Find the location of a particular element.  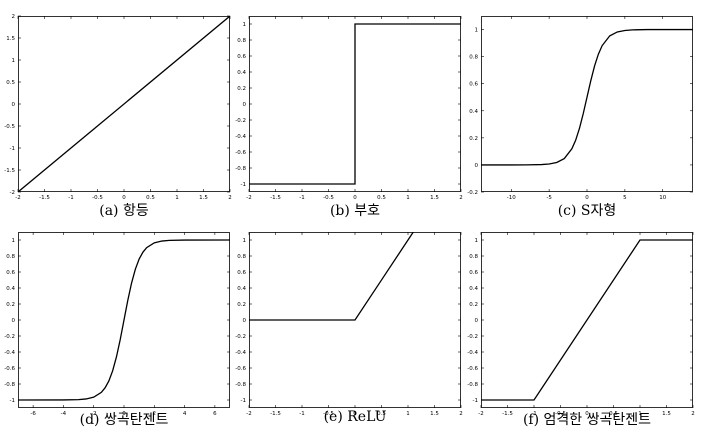

chart-panel-c: -10 -5 0 5 10 -0.2 0 0.2 0.4 0.6 0.8 1 is located at coordinates (580, 108).